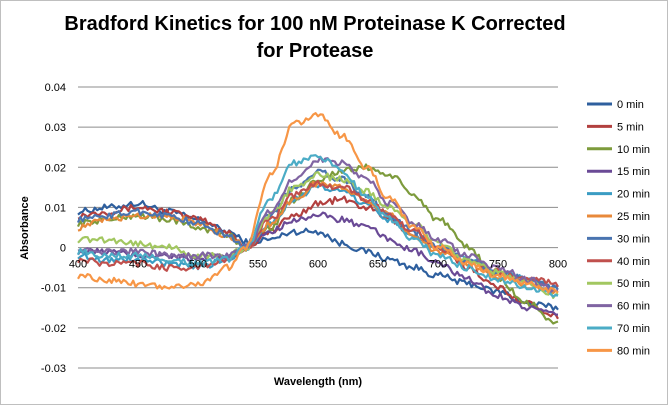  Describe the element at coordinates (633, 329) in the screenshot. I see `legend-label: 70 min` at that location.